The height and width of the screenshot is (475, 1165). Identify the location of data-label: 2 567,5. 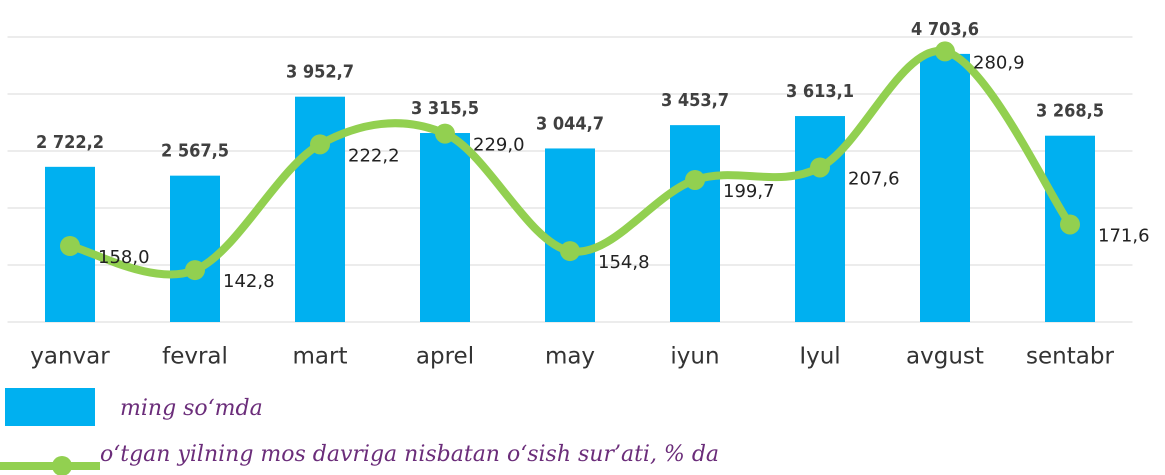
(195, 151).